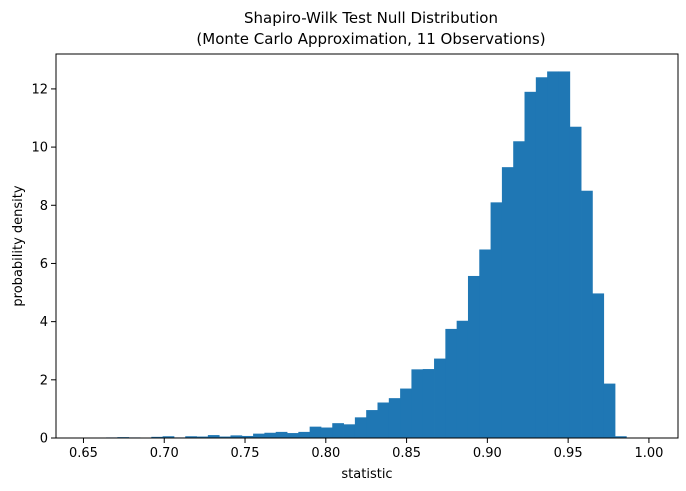 The width and height of the screenshot is (686, 491). I want to click on x-tick-label: 0.85, so click(406, 453).